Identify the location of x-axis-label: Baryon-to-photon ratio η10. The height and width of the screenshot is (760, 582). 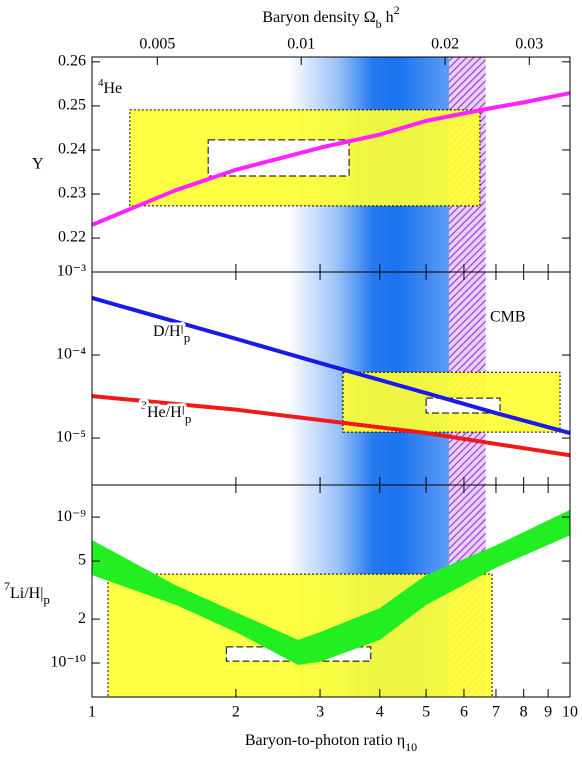
(331, 743).